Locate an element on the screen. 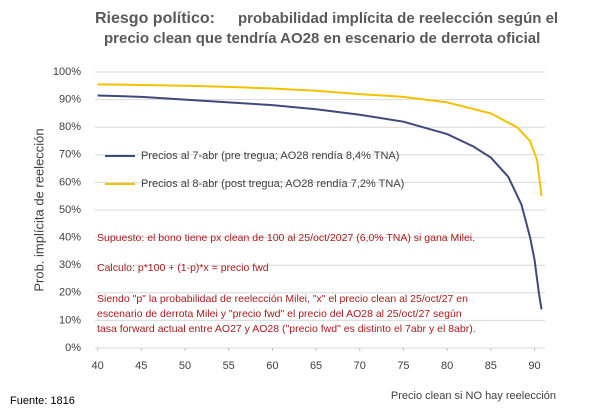 Image resolution: width=595 pixels, height=420 pixels. x-tick-label: 80 is located at coordinates (447, 366).